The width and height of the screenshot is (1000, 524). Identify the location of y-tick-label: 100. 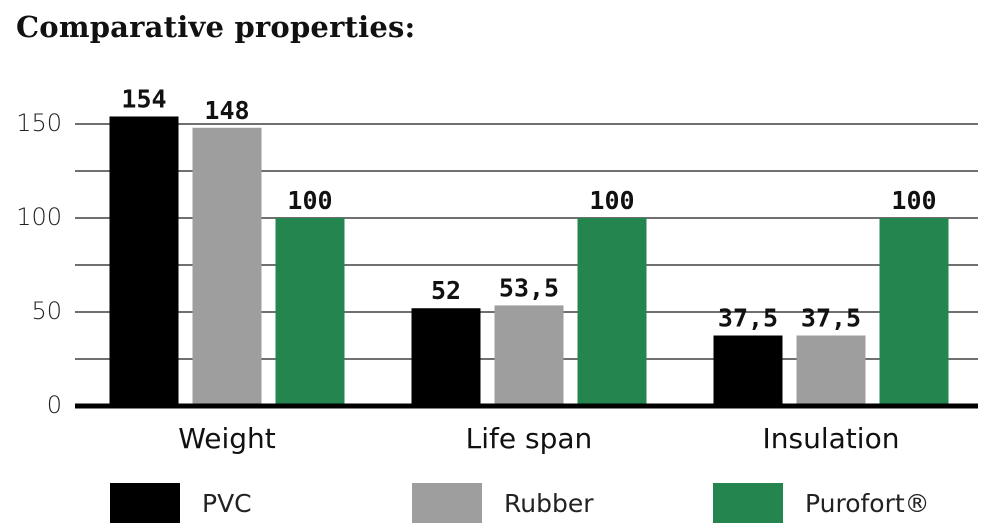
(39, 217).